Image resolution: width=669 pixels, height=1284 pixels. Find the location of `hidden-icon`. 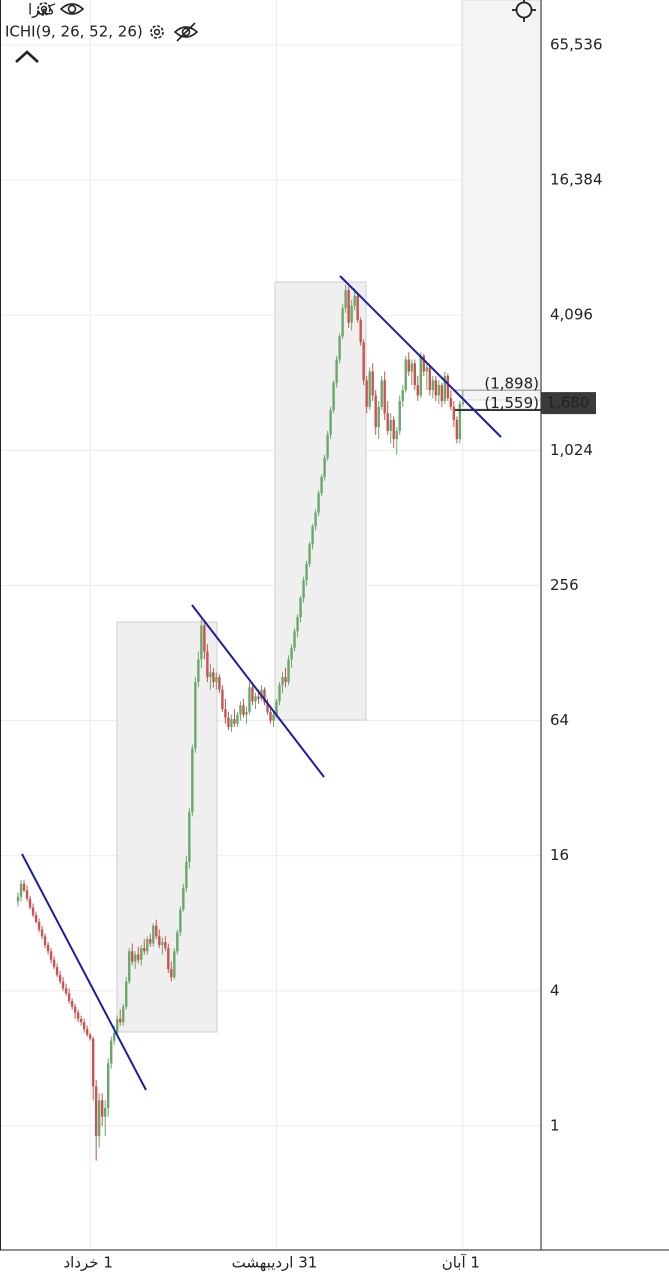

hidden-icon is located at coordinates (186, 32).